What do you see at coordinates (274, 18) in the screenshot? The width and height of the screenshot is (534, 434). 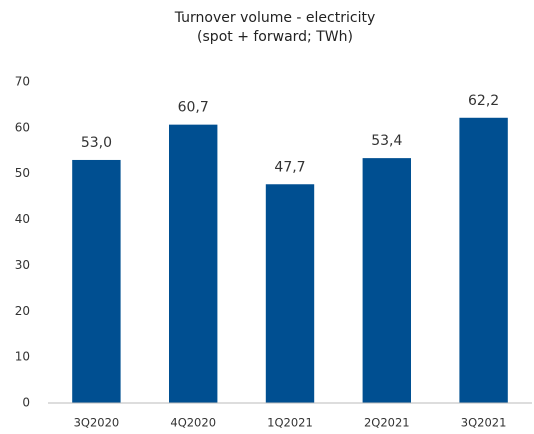 I see `chart-title: Turnover volume - electricity` at bounding box center [274, 18].